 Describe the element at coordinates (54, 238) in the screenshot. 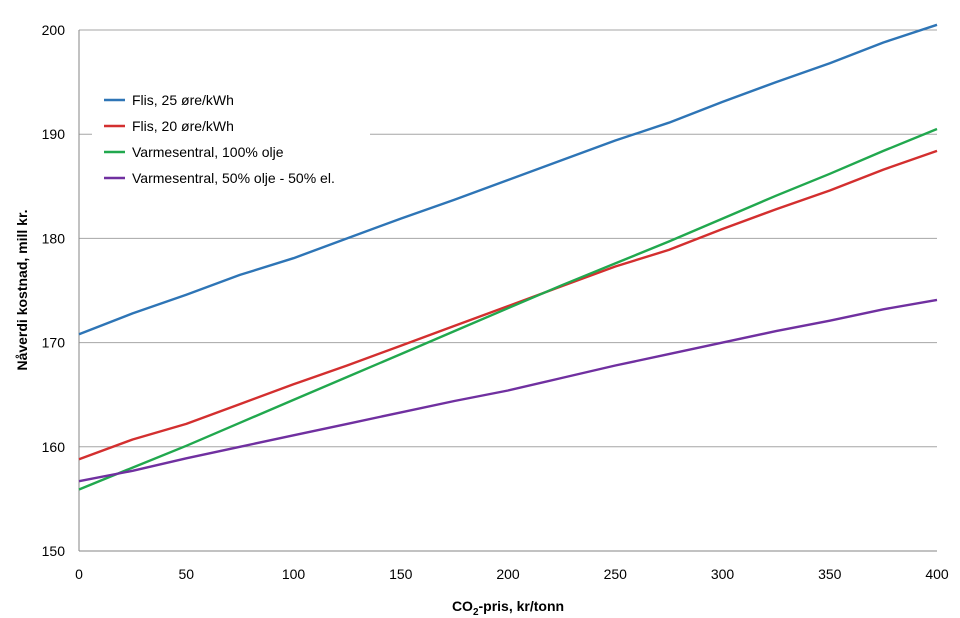

I see `y-tick-label: 180` at that location.